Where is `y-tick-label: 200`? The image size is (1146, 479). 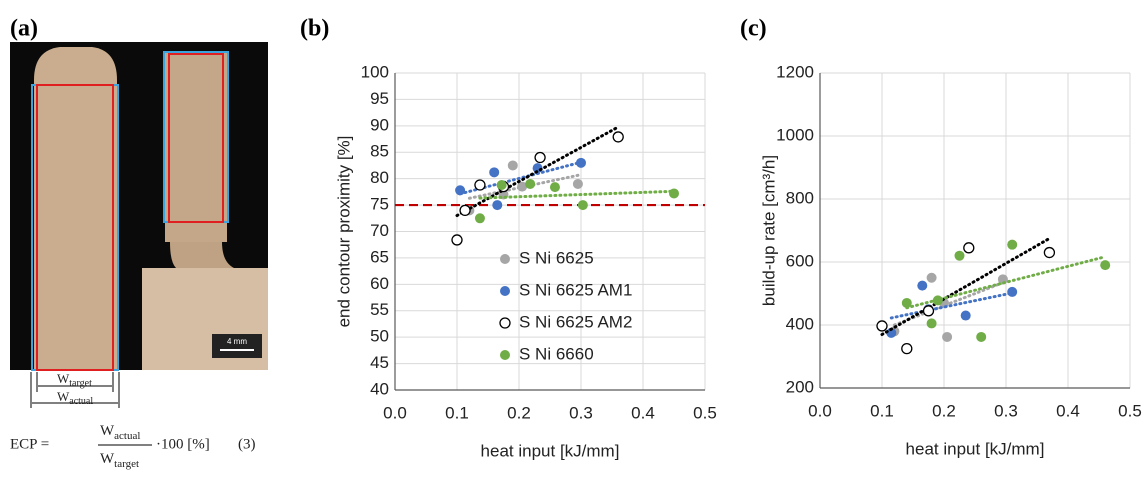 y-tick-label: 200 is located at coordinates (800, 386).